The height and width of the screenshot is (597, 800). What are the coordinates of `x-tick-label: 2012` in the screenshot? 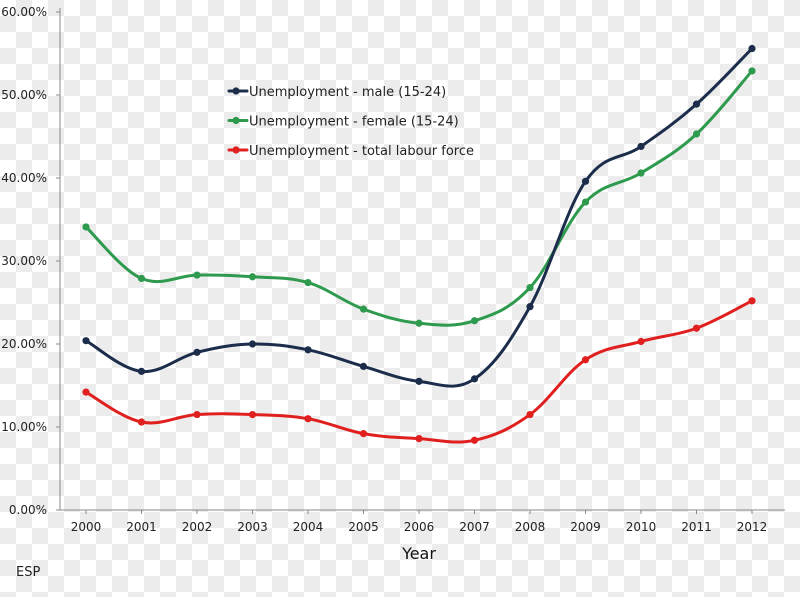 It's located at (752, 527).